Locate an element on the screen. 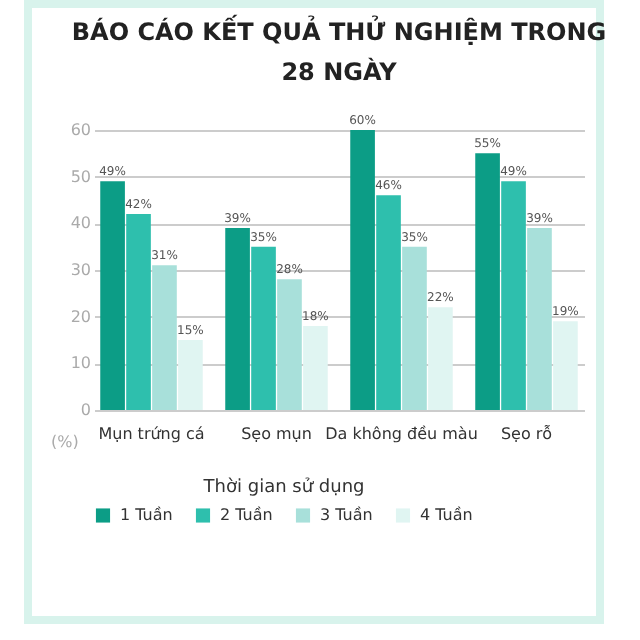 The height and width of the screenshot is (640, 640). legend-label: 4 Tuần is located at coordinates (446, 514).